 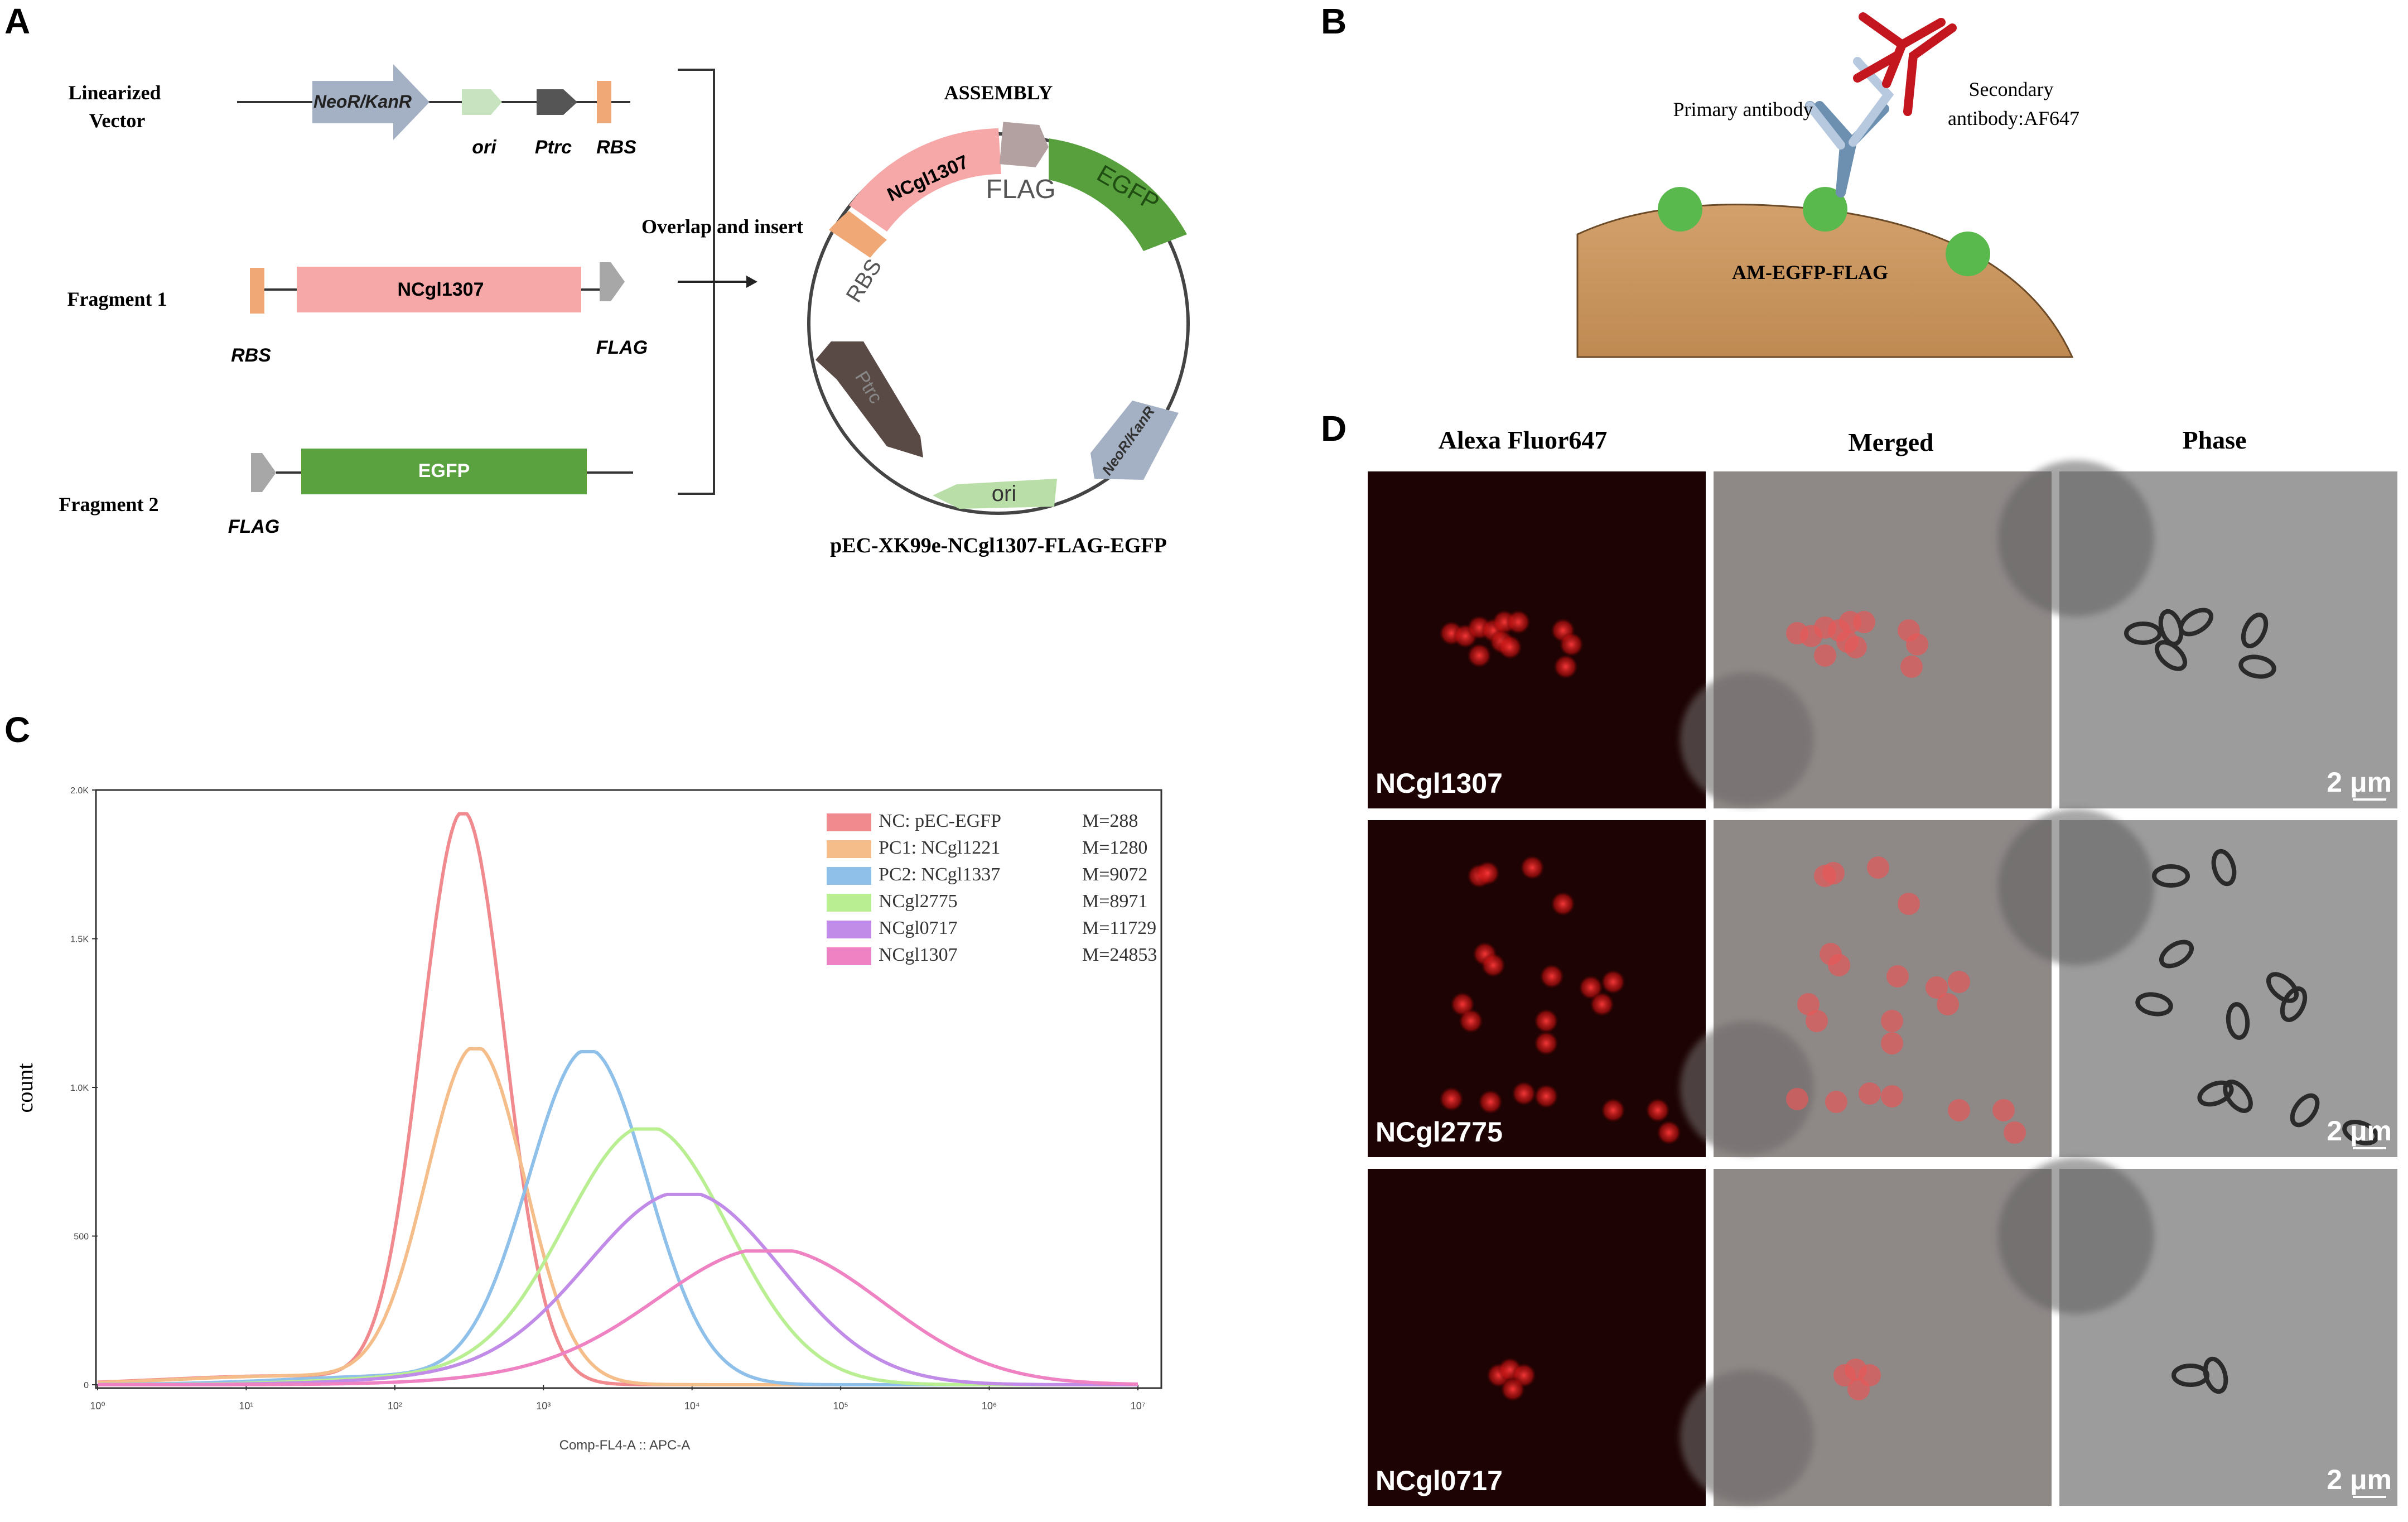 What do you see at coordinates (1134, 440) in the screenshot?
I see `plasmid-neor-arrow` at bounding box center [1134, 440].